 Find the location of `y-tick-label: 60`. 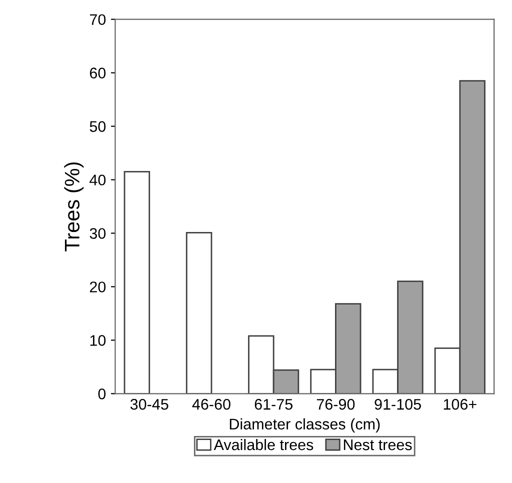

y-tick-label: 60 is located at coordinates (98, 73).